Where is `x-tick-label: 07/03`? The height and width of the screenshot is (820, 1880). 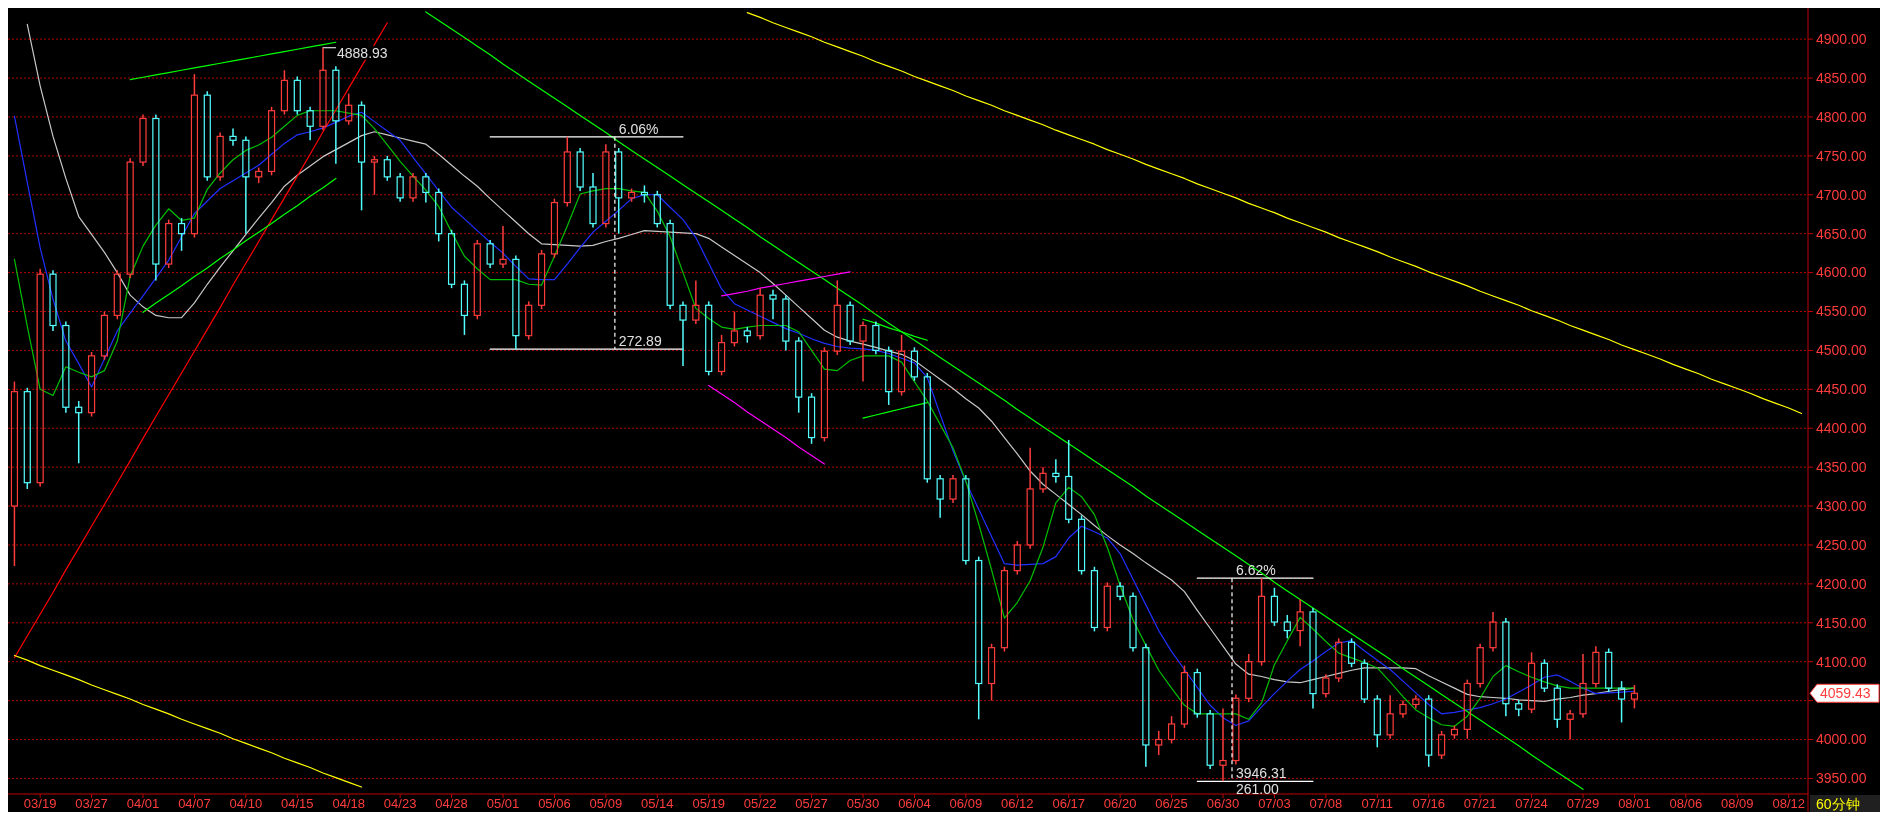
x-tick-label: 07/03 is located at coordinates (1274, 803).